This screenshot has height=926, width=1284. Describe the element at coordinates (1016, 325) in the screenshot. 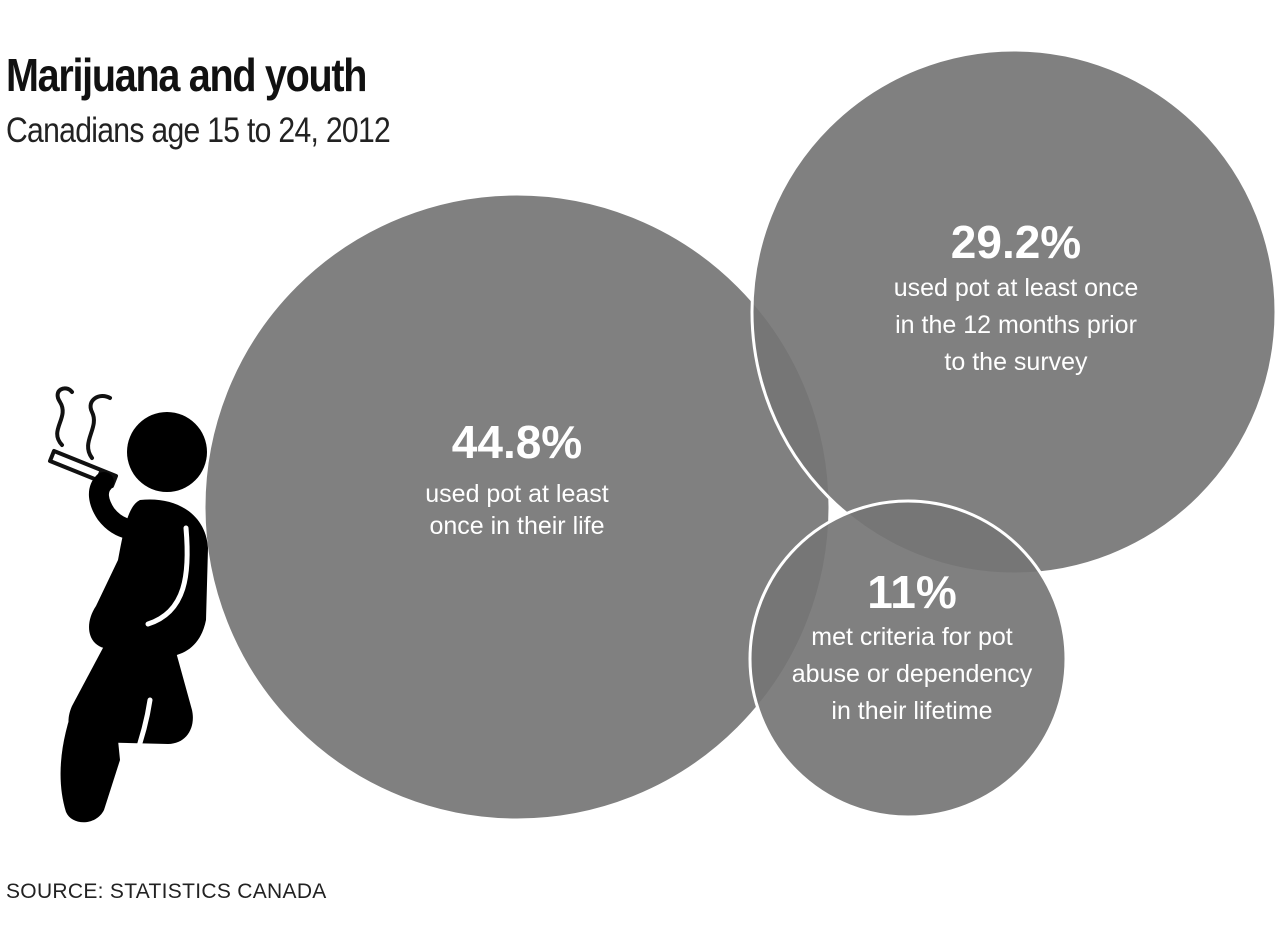

I see `bubble-past-year-label-line: in the 12 months prior` at that location.